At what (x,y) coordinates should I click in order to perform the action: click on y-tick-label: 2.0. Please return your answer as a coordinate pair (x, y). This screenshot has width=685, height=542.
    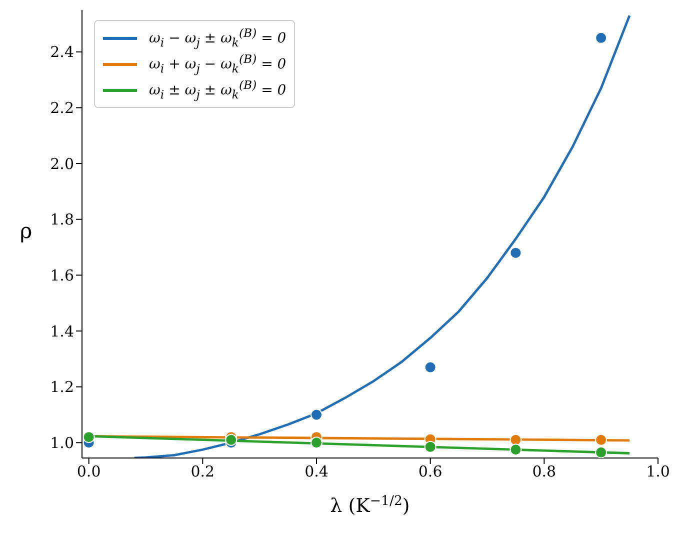
    Looking at the image, I should click on (62, 163).